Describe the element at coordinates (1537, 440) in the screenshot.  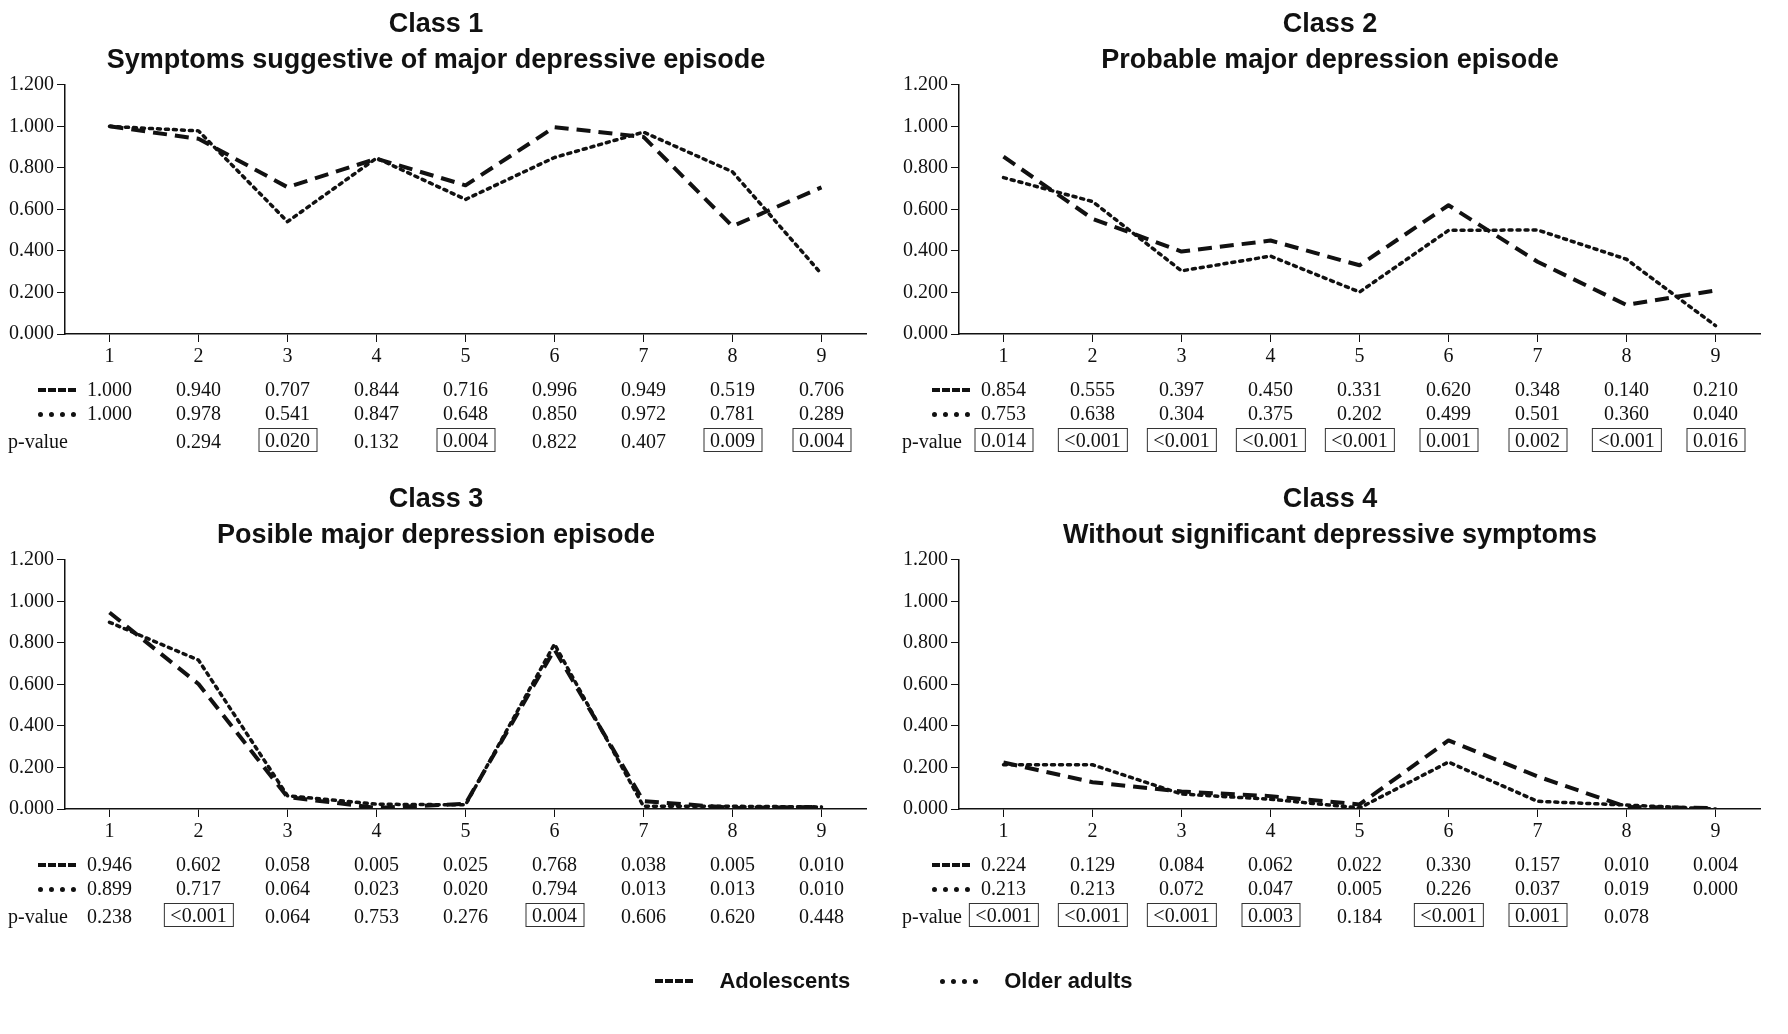
I see `text: 0.002` at that location.